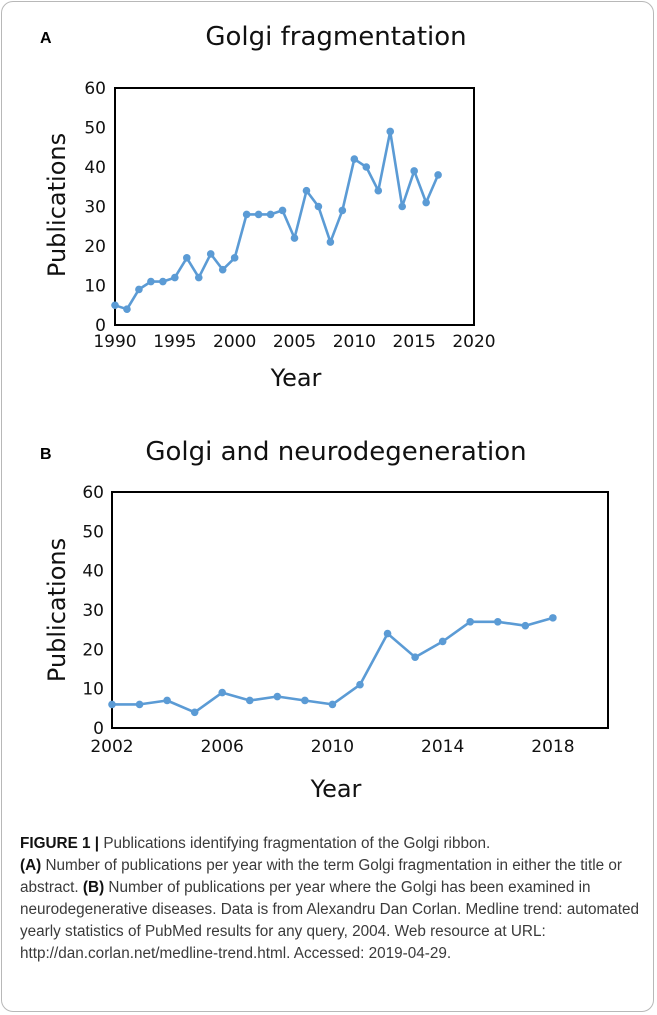 This screenshot has height=1015, width=657. What do you see at coordinates (114, 342) in the screenshot?
I see `panel-a-xtick-label: 1990` at bounding box center [114, 342].